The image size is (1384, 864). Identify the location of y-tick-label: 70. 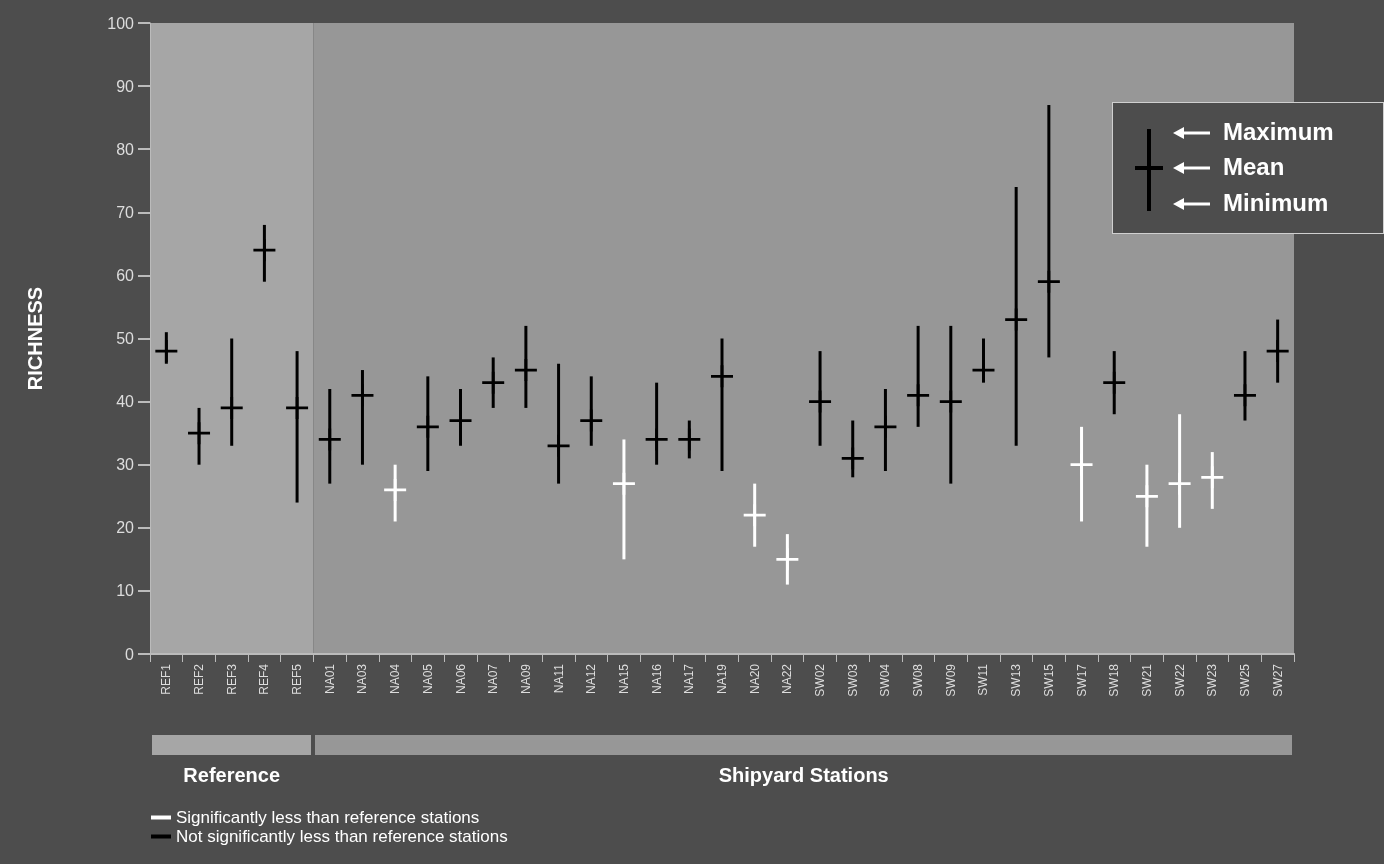
(125, 212).